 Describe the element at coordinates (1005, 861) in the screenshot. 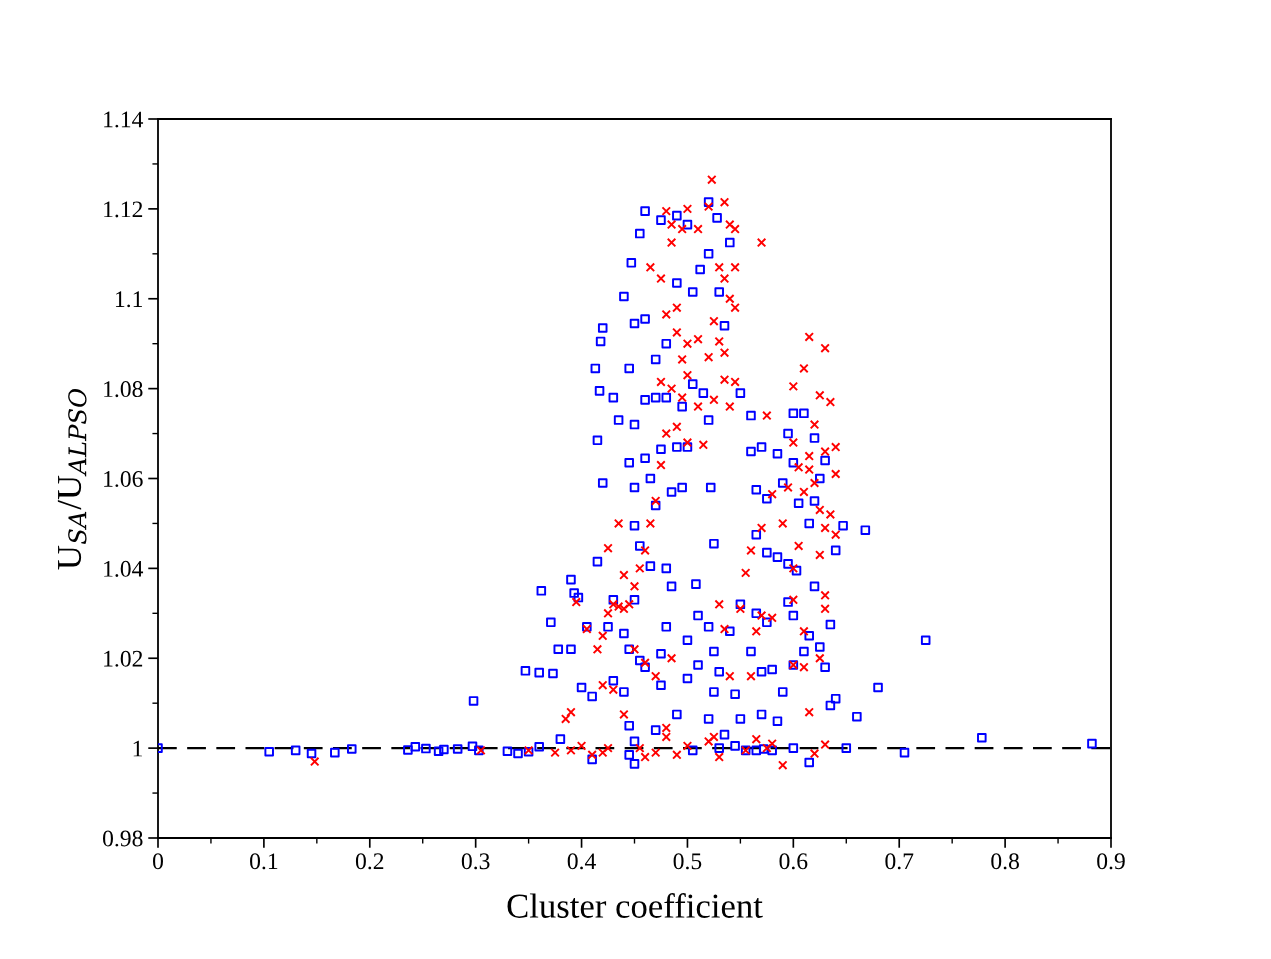

I see `x-tick-label: 0.8` at that location.